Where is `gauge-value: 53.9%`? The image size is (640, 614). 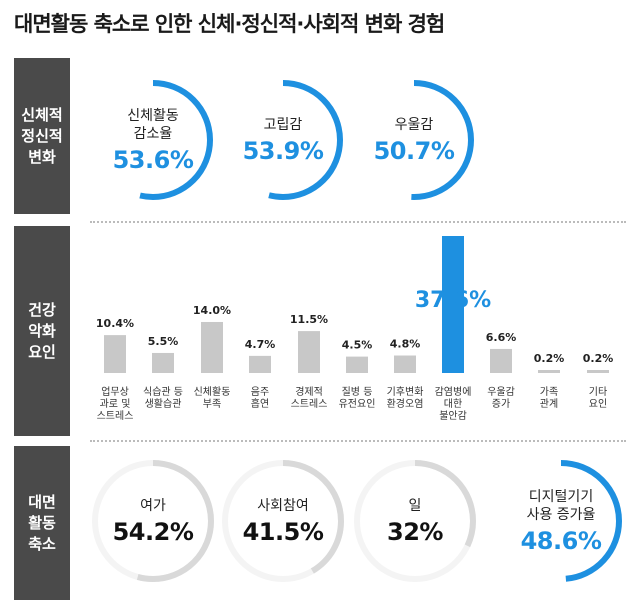
gauge-value: 53.9% is located at coordinates (283, 150).